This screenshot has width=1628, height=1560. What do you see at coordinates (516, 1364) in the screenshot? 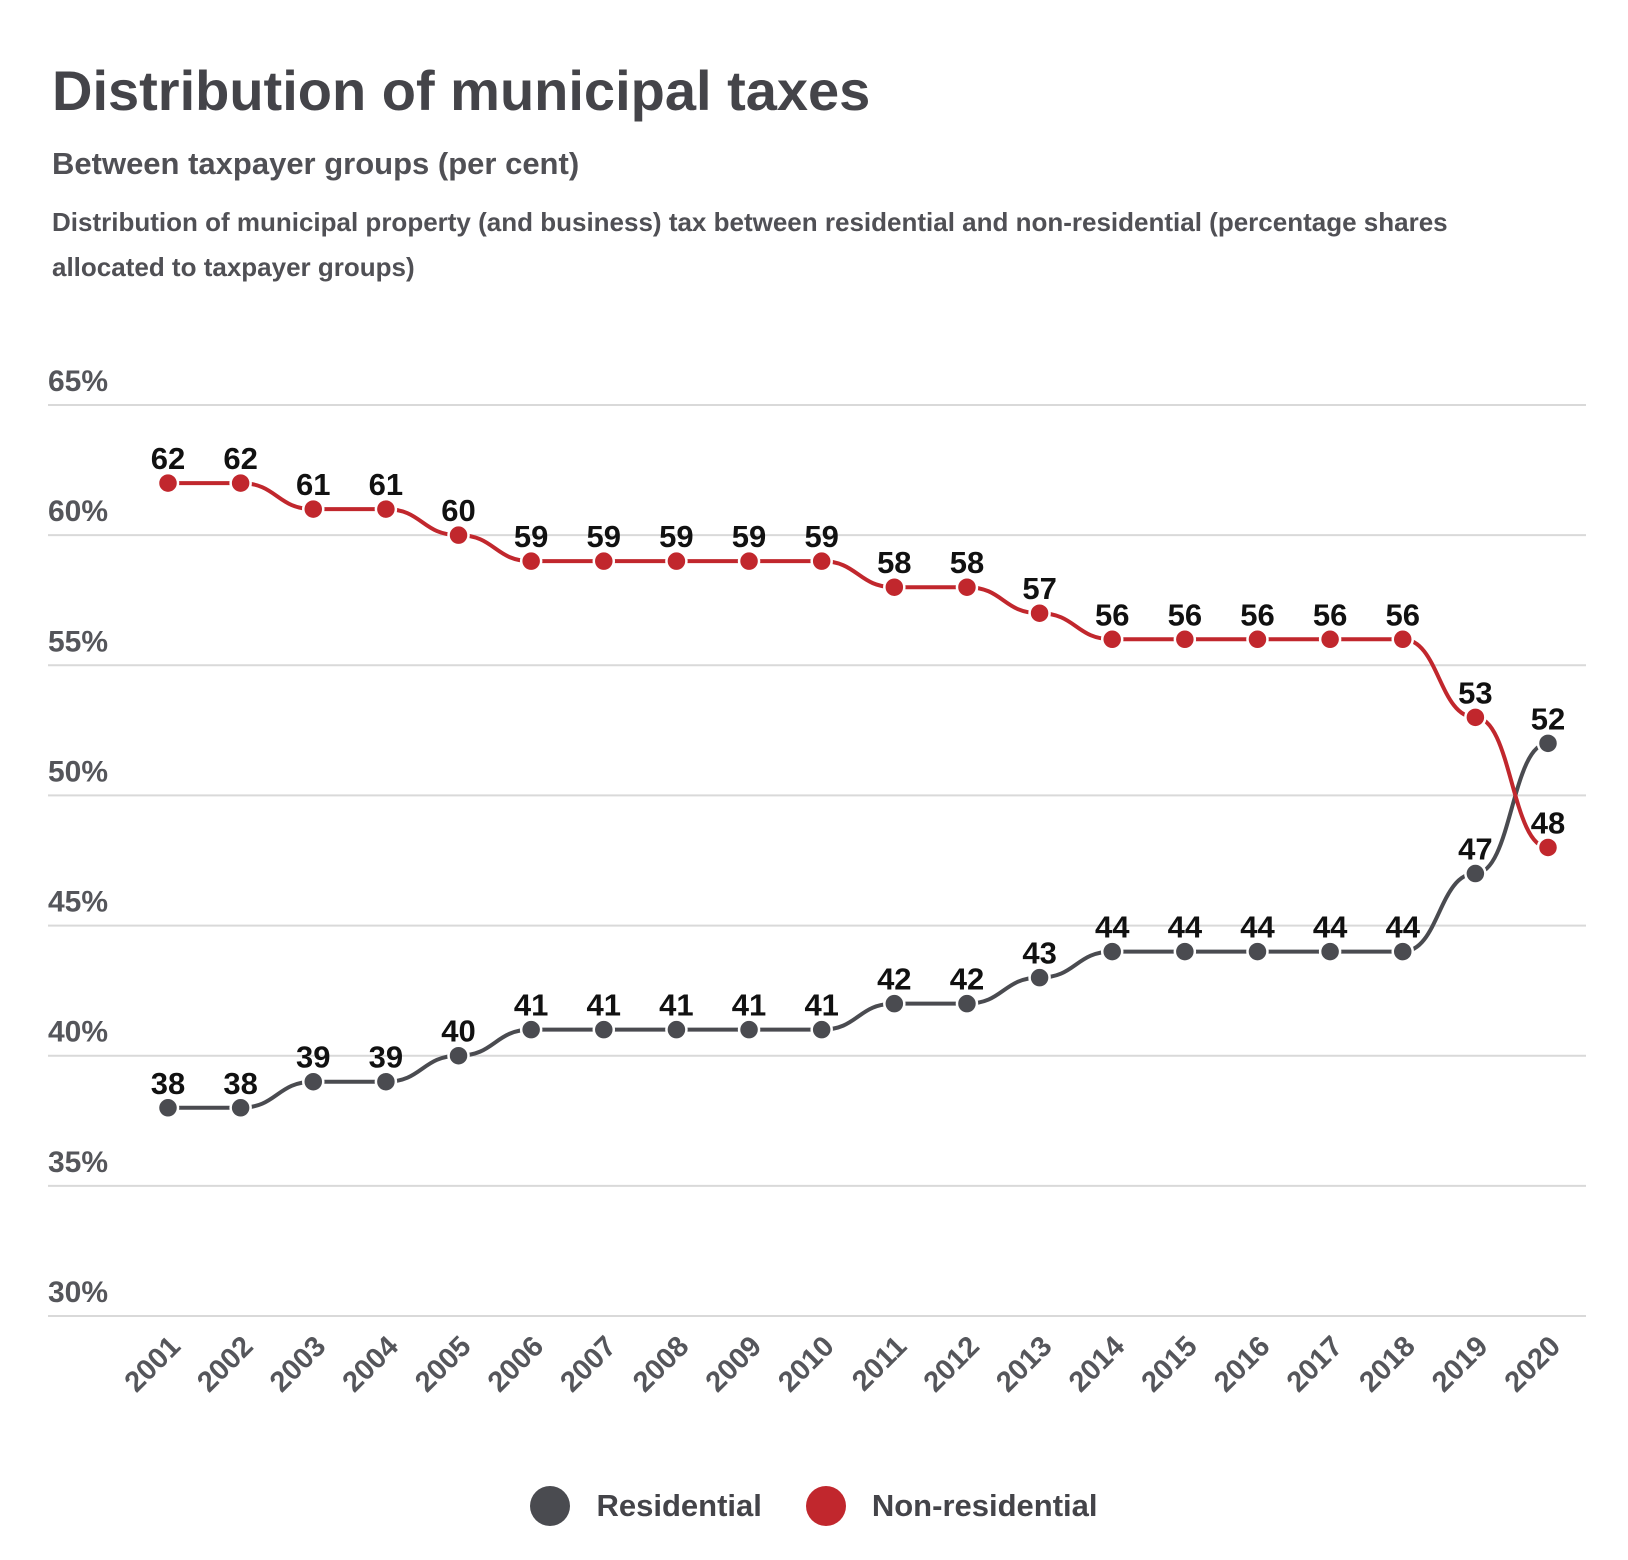
I see `x-tick-label: 2006` at bounding box center [516, 1364].